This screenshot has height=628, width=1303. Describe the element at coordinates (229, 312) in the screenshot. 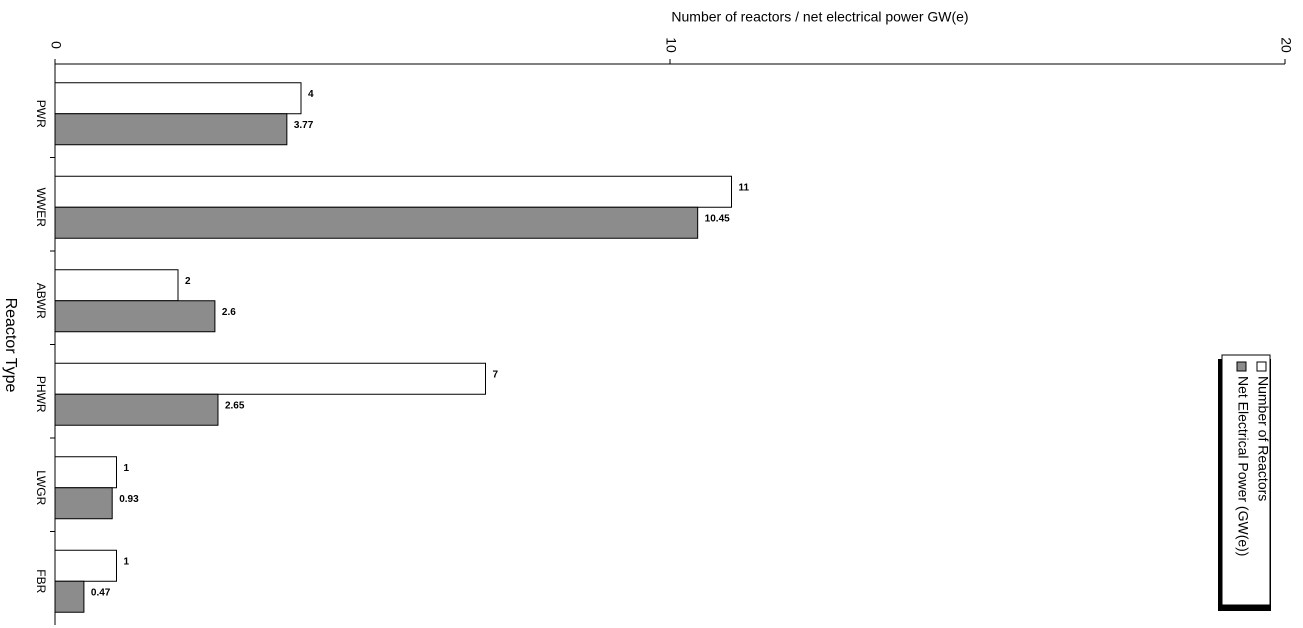

I see `value-label: 2.6` at that location.